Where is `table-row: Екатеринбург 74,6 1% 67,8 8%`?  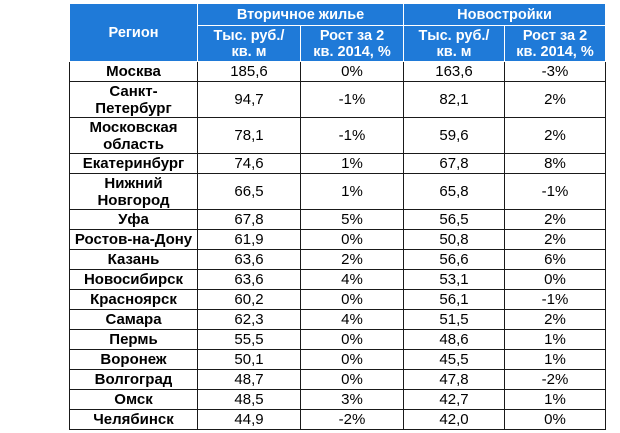
table-row: Екатеринбург 74,6 1% 67,8 8% is located at coordinates (338, 163).